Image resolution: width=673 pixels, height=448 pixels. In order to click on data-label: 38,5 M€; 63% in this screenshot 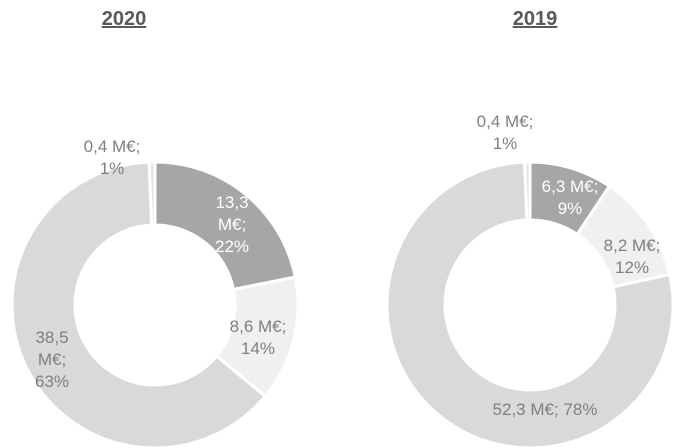, I will do `click(52, 359)`.